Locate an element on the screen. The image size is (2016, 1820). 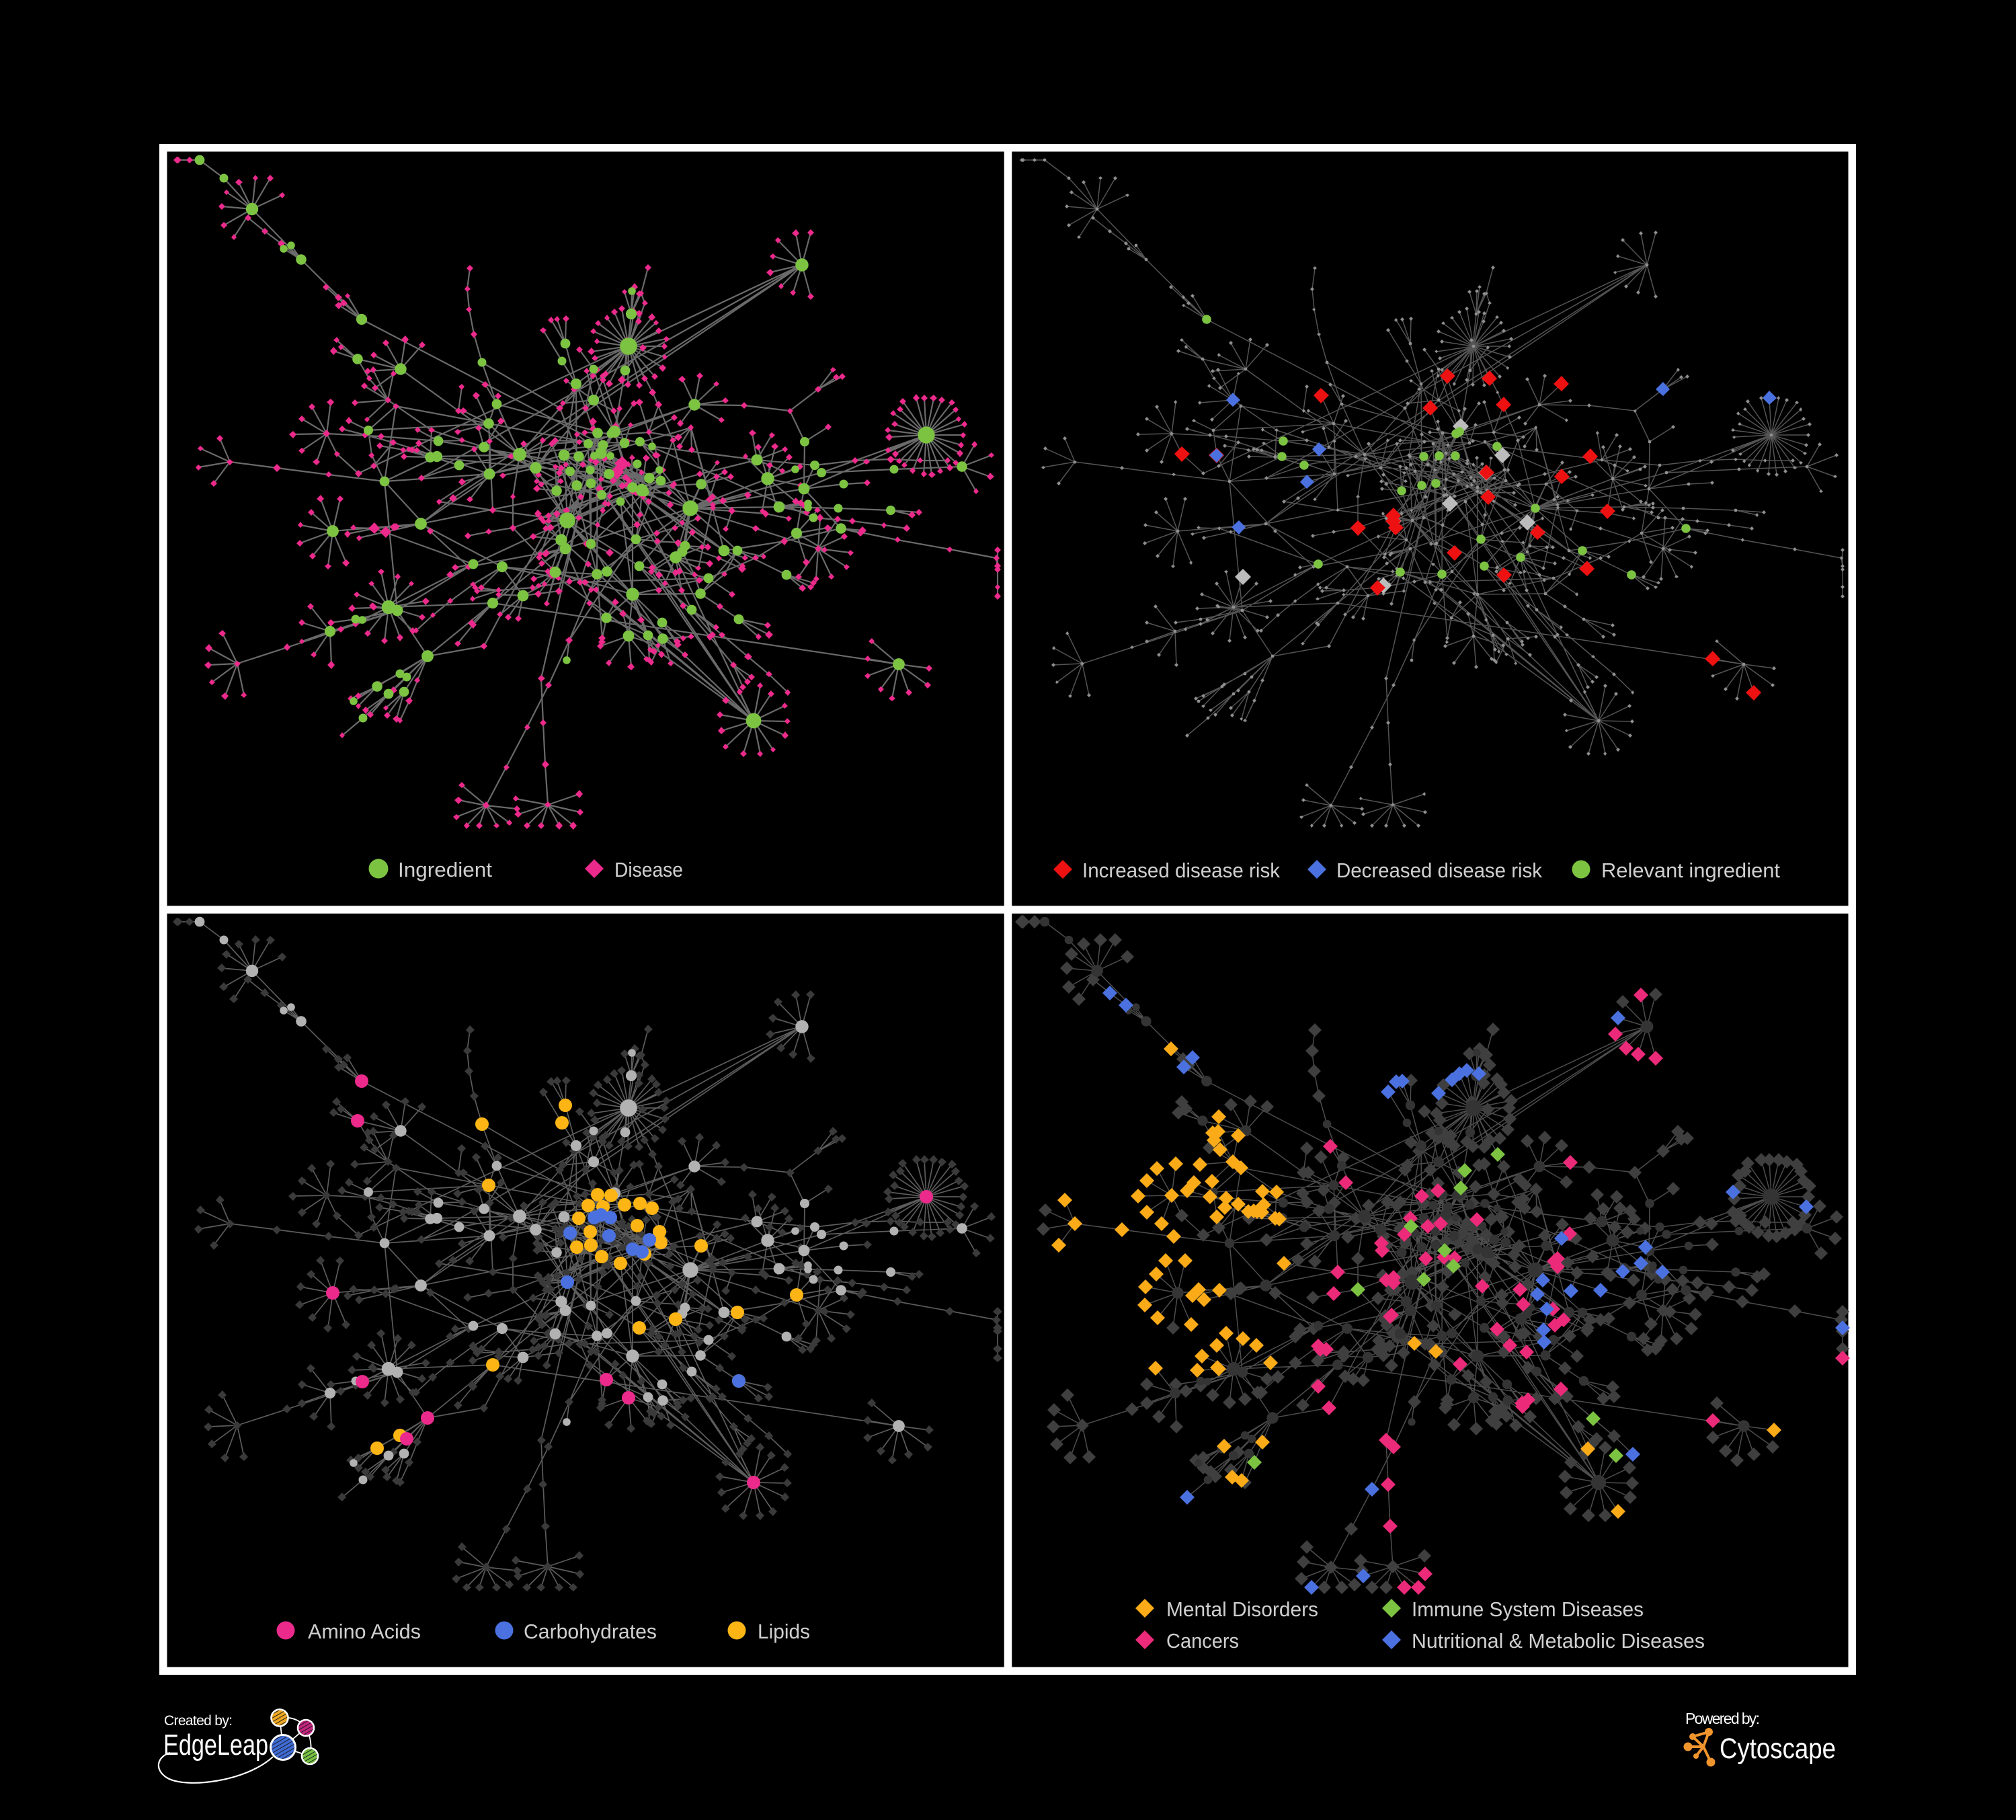
svg-text: Mental Disorders is located at coordinates (1242, 1609).